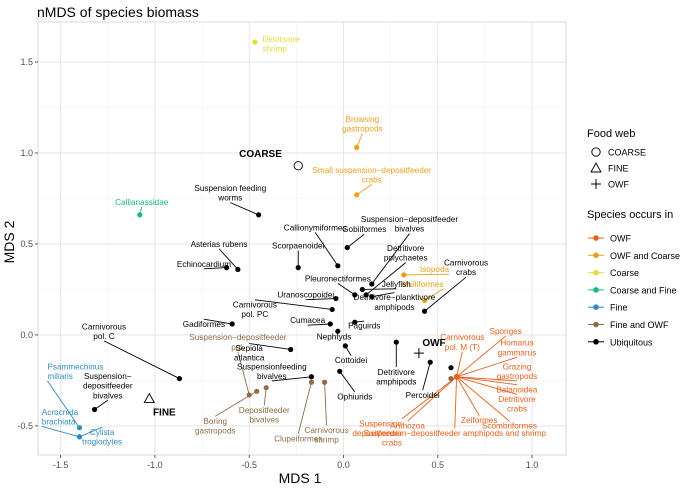 The image size is (683, 495). Describe the element at coordinates (479, 420) in the screenshot. I see `label-line: Zeiformes` at that location.